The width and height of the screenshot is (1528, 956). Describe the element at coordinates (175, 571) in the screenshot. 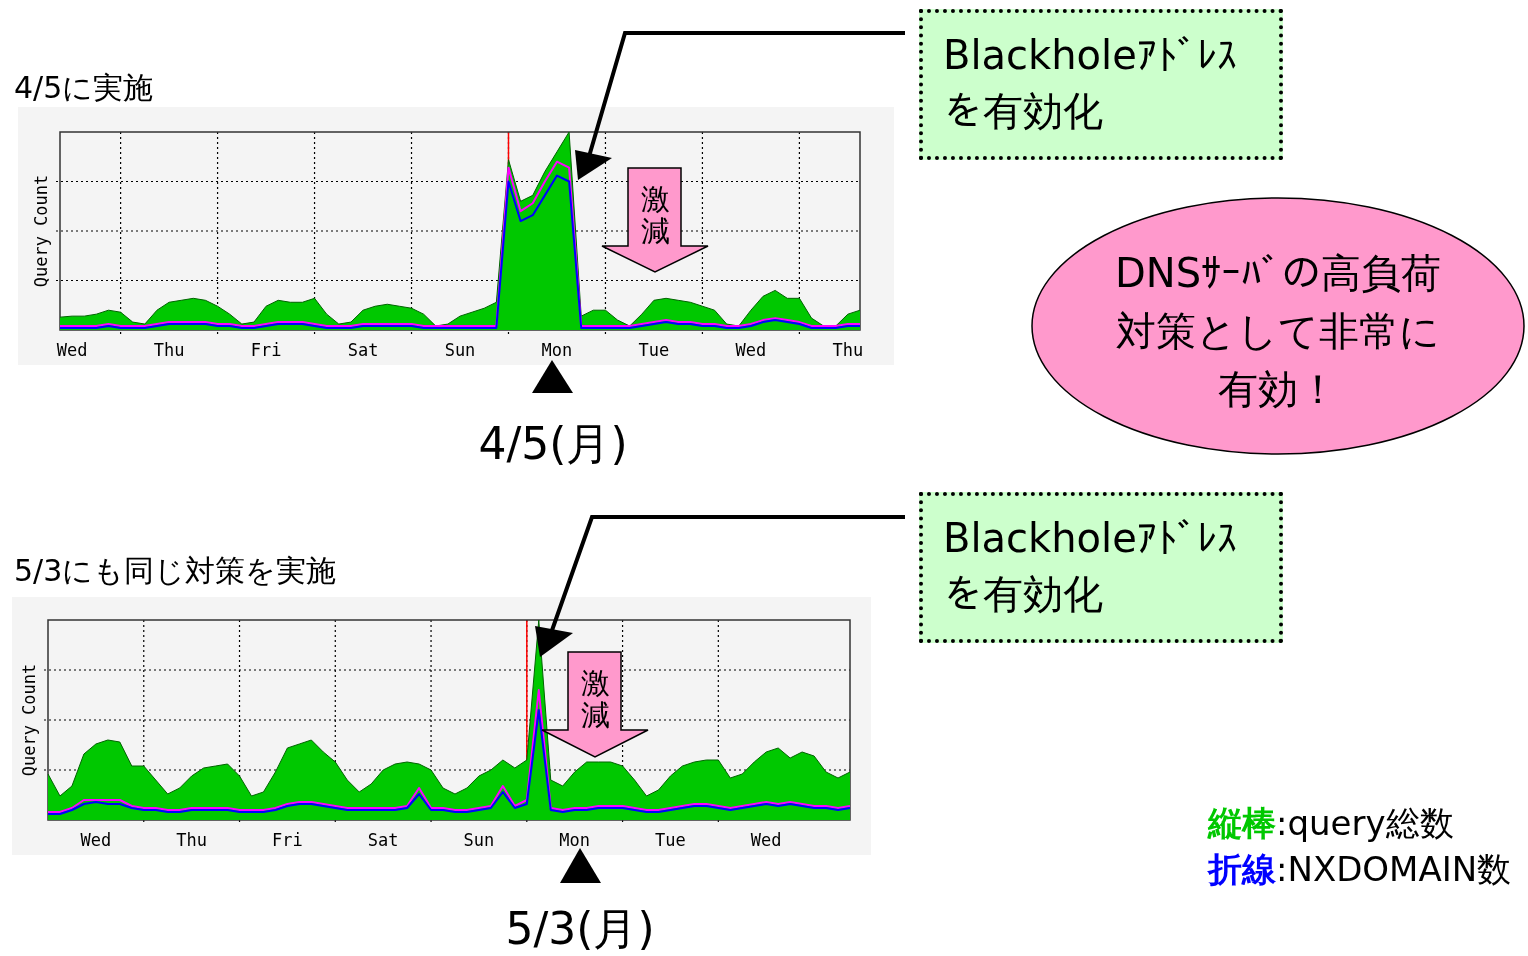

I see `chart-title: 5/3にも同じ対策を実施` at that location.